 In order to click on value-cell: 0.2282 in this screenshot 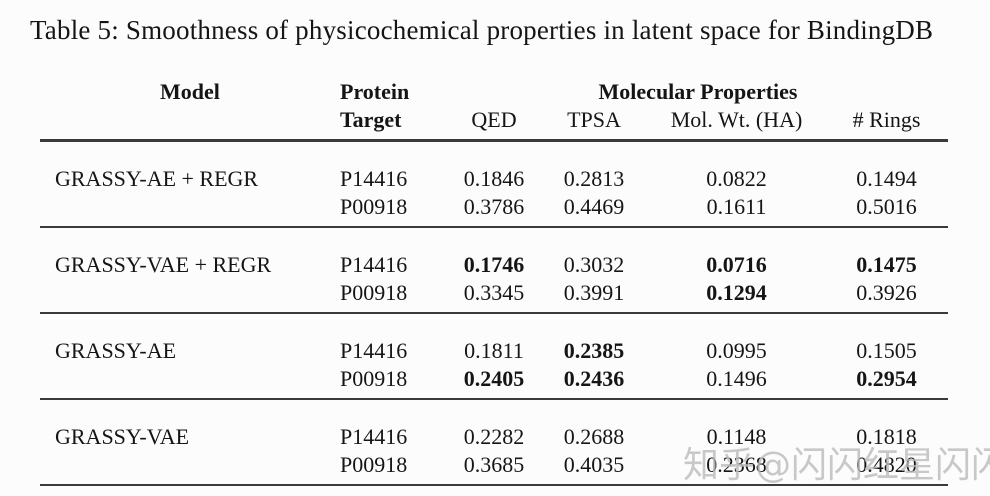, I will do `click(494, 436)`.